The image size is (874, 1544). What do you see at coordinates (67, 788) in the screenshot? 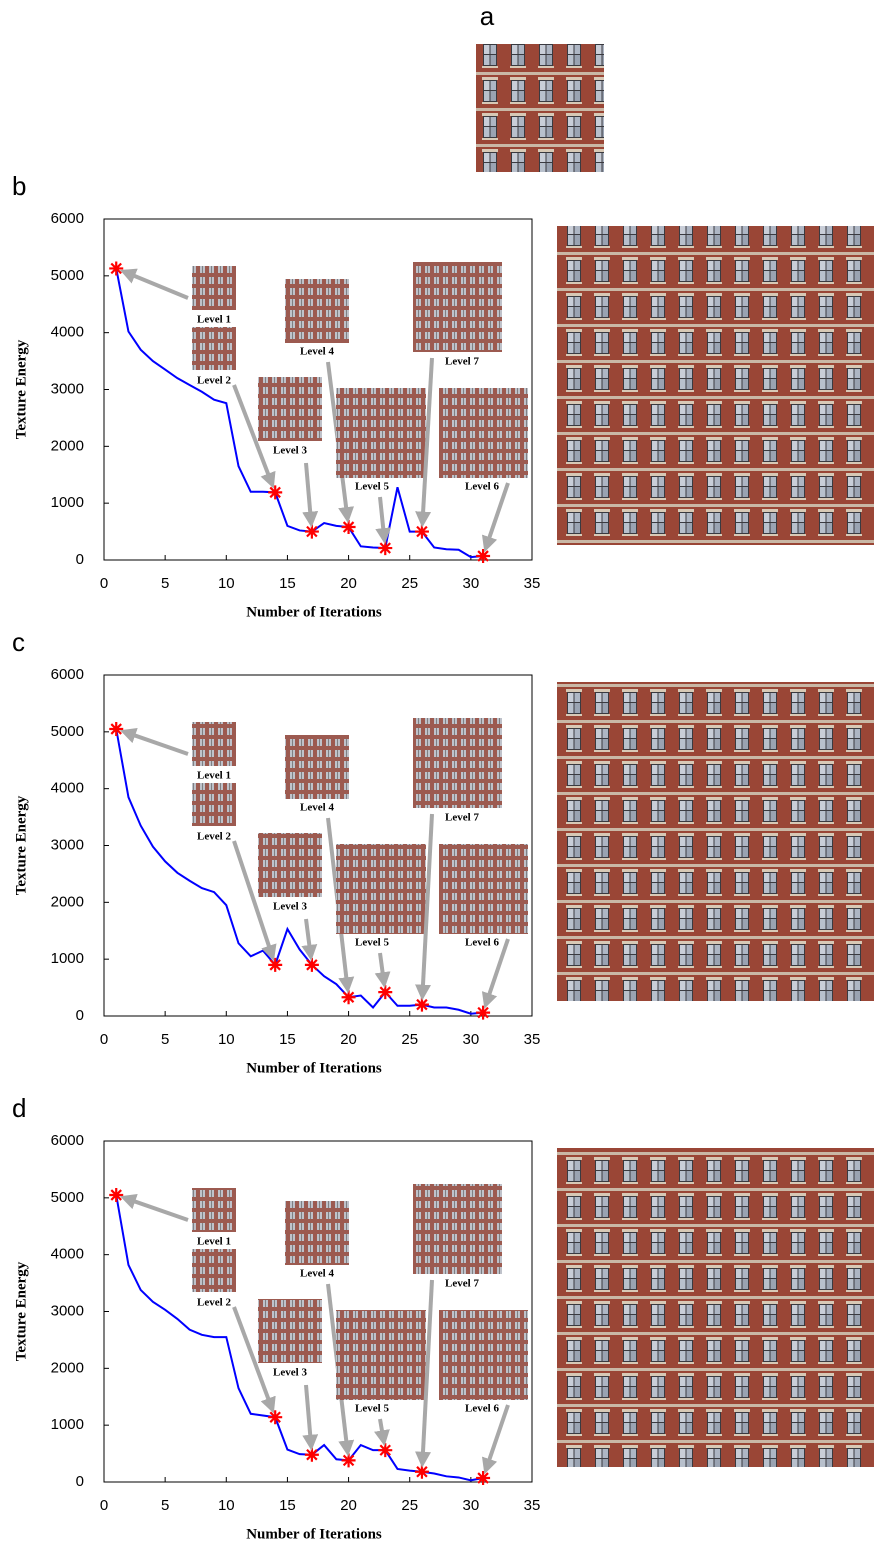
I see `y-tick-label: 4000` at bounding box center [67, 788].